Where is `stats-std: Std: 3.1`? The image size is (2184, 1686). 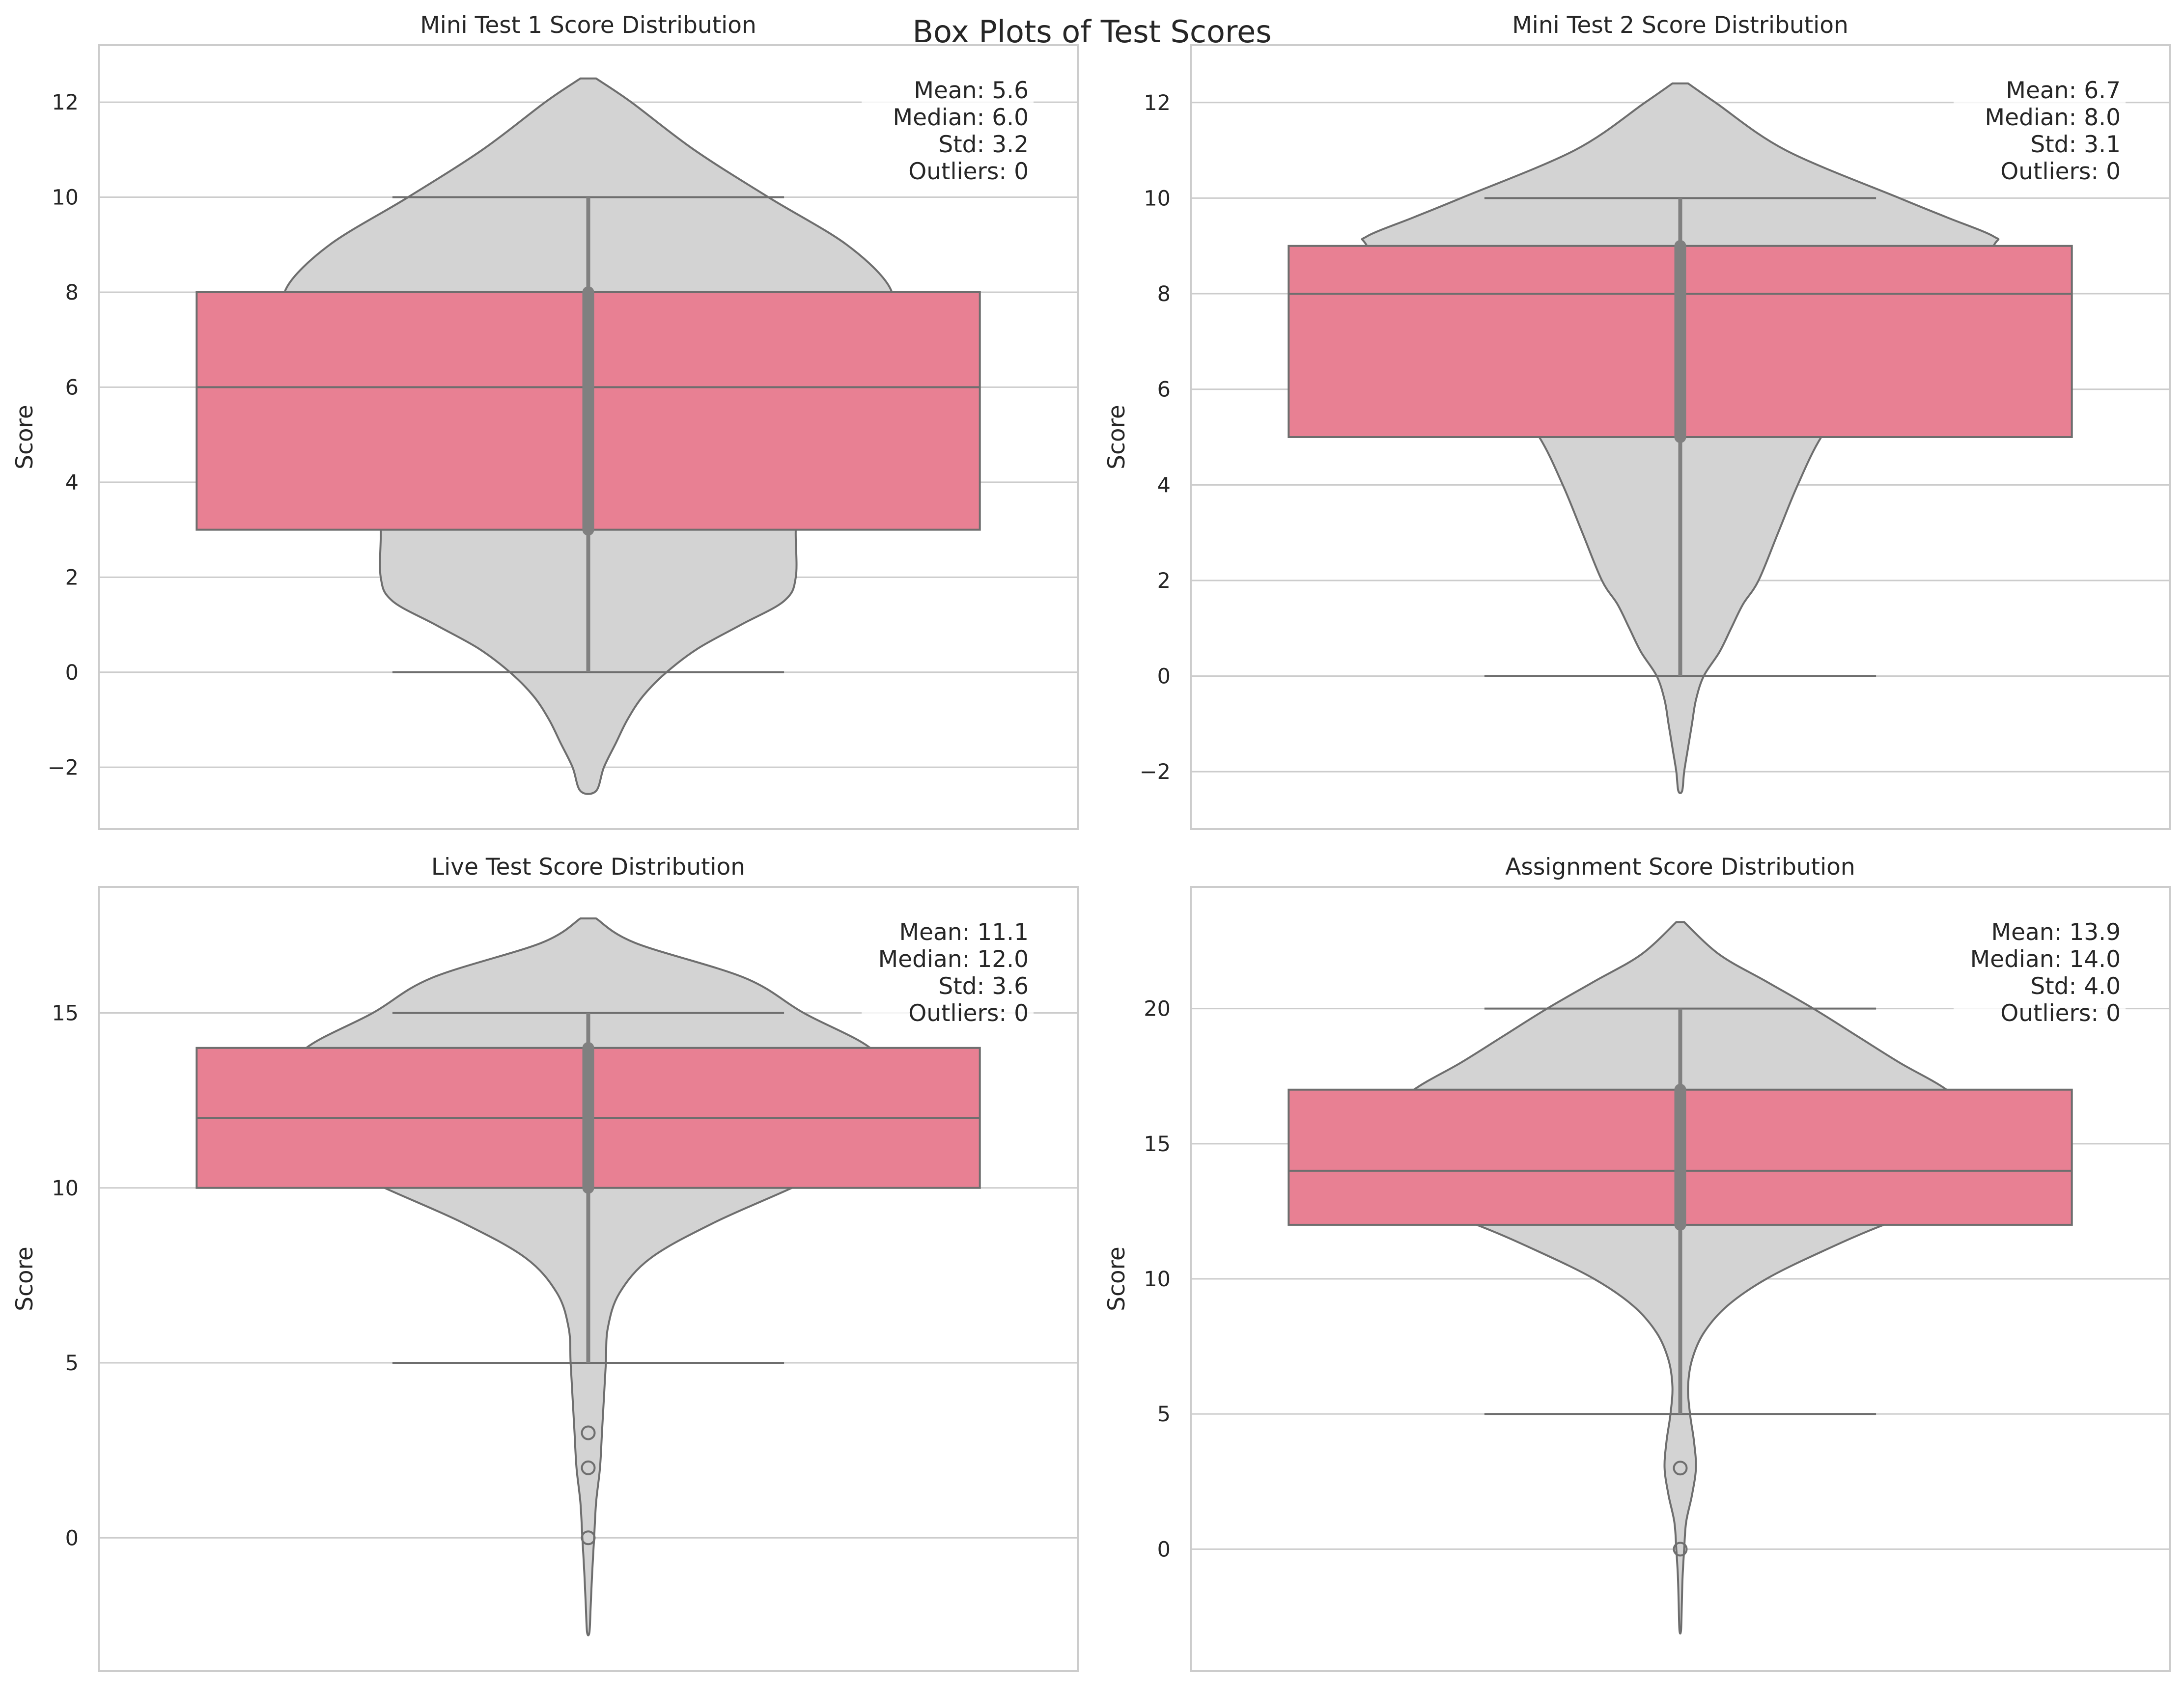
stats-std: Std: 3.1 is located at coordinates (2075, 144).